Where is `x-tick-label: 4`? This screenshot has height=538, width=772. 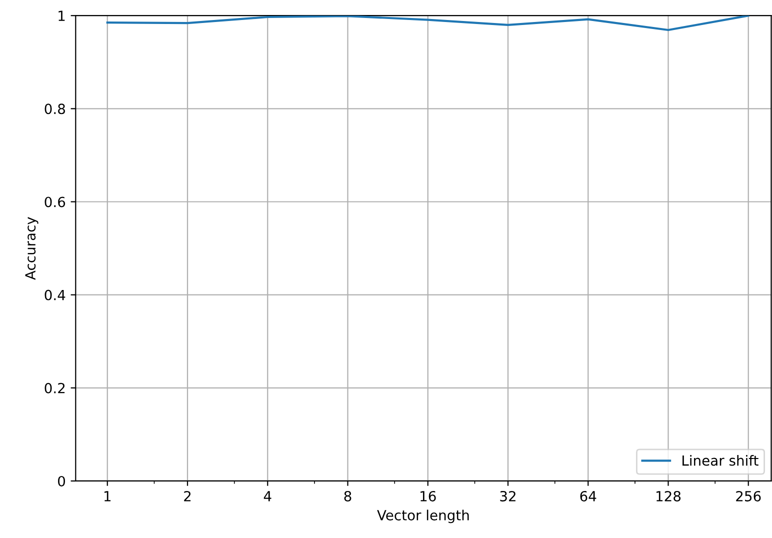
x-tick-label: 4 is located at coordinates (268, 496).